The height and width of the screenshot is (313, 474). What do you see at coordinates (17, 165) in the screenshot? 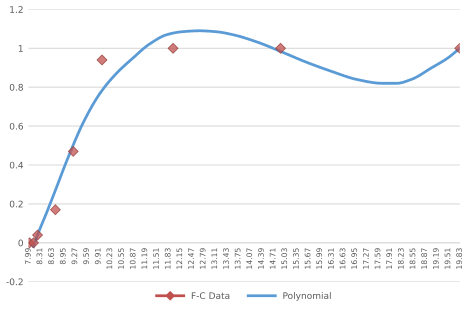
I see `y-tick-label: 0.4` at bounding box center [17, 165].